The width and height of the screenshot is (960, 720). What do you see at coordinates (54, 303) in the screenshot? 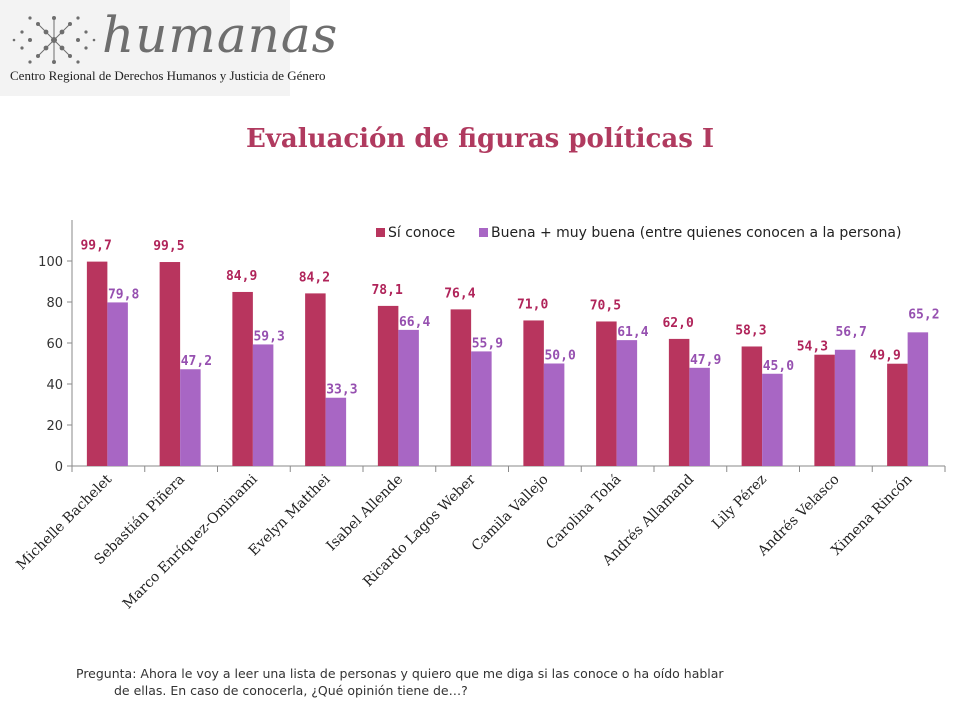
I see `y-tick-label: 80` at bounding box center [54, 303].